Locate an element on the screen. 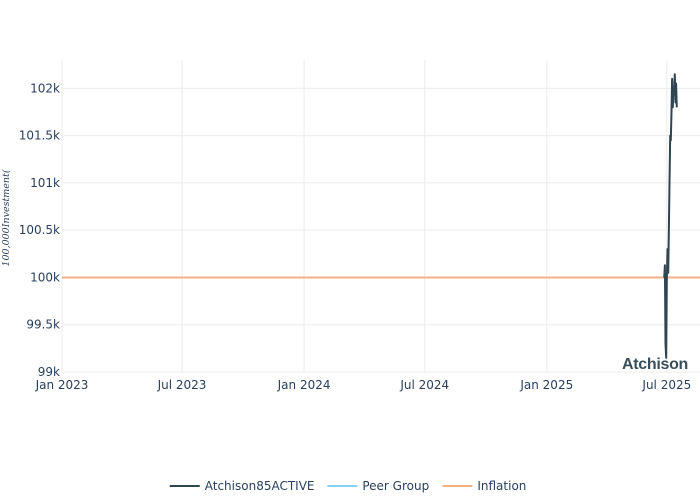 This screenshot has height=500, width=700. y-tick-label: 99.5k is located at coordinates (43, 325).